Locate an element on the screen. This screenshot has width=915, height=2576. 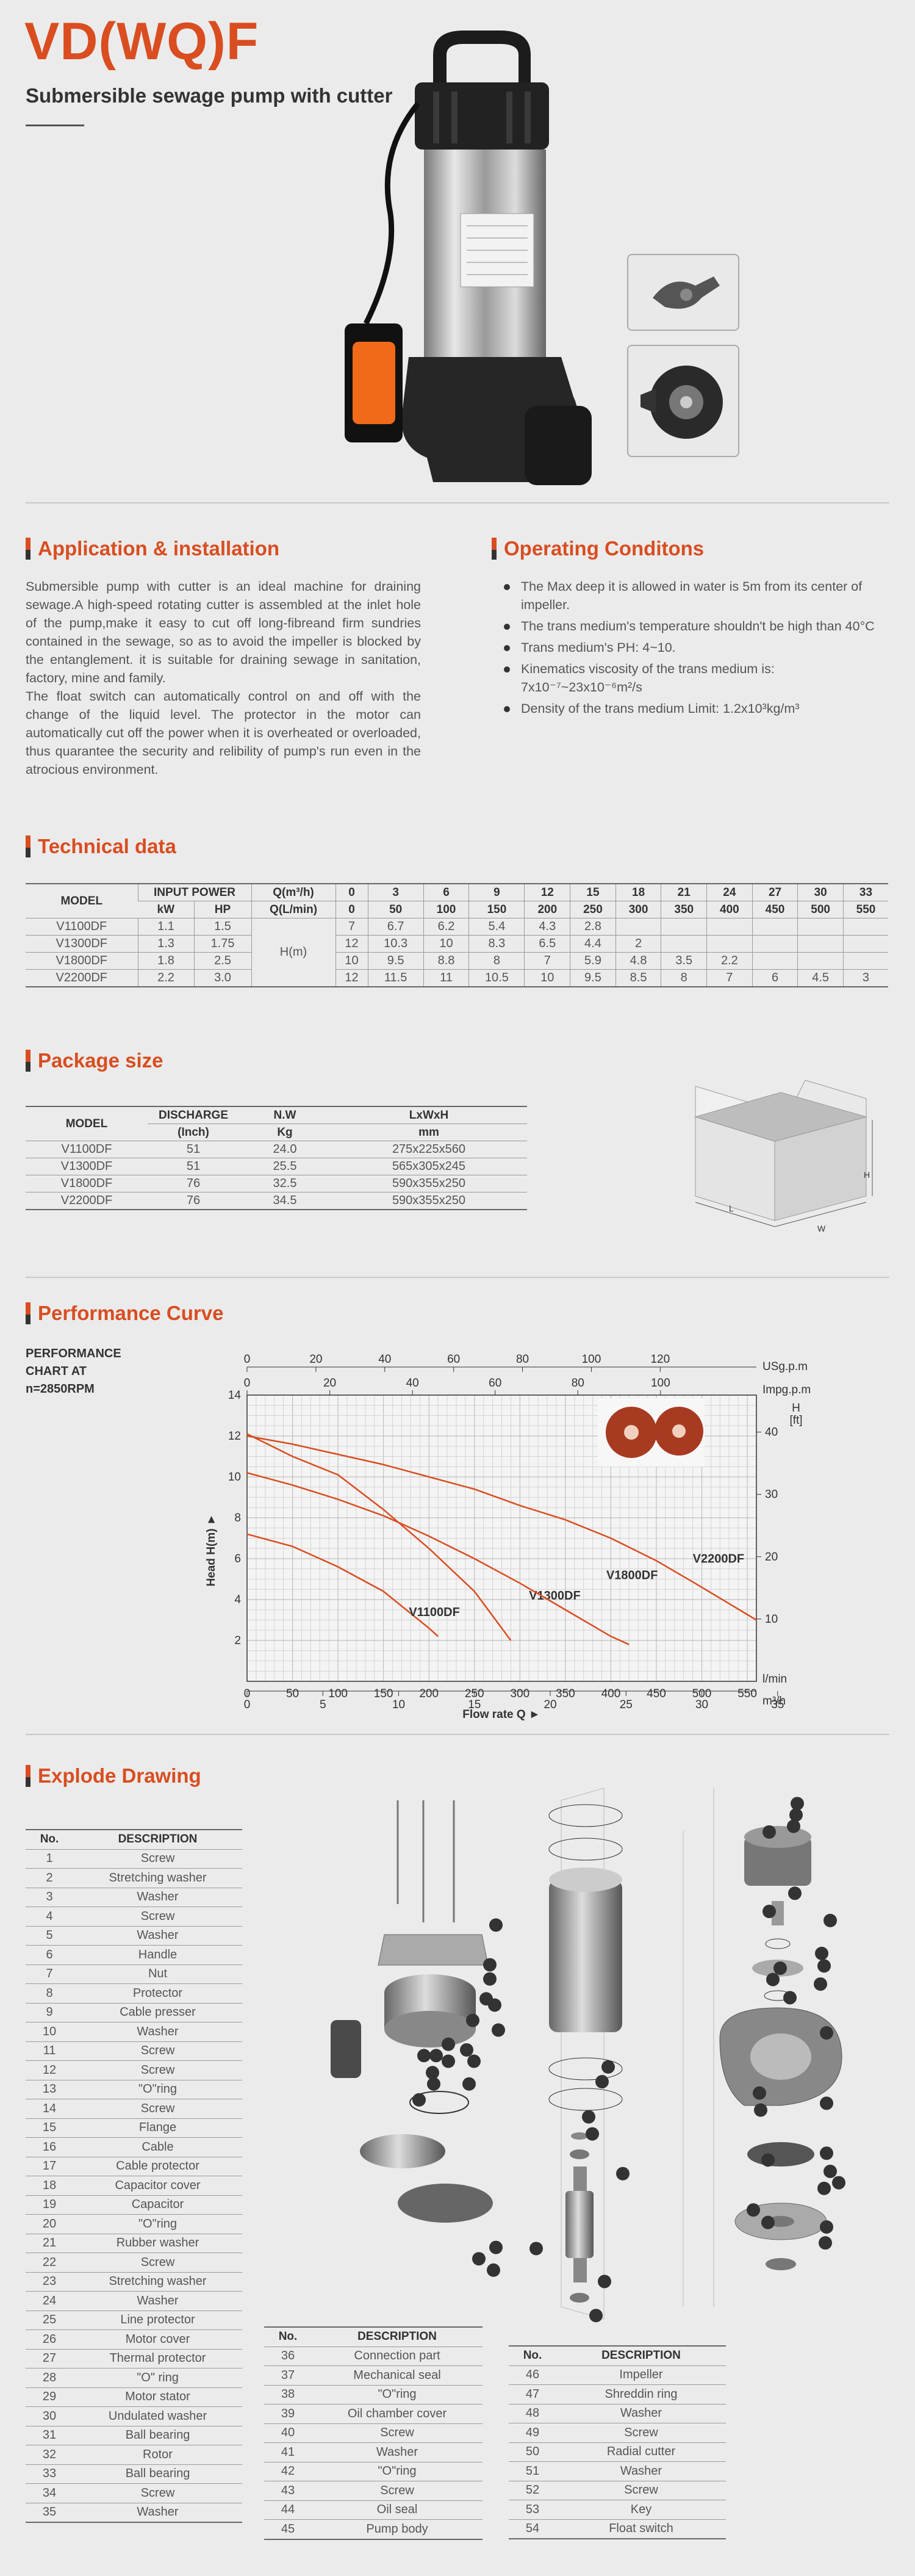
table-row: 23 Stretching washer is located at coordinates (134, 2282).